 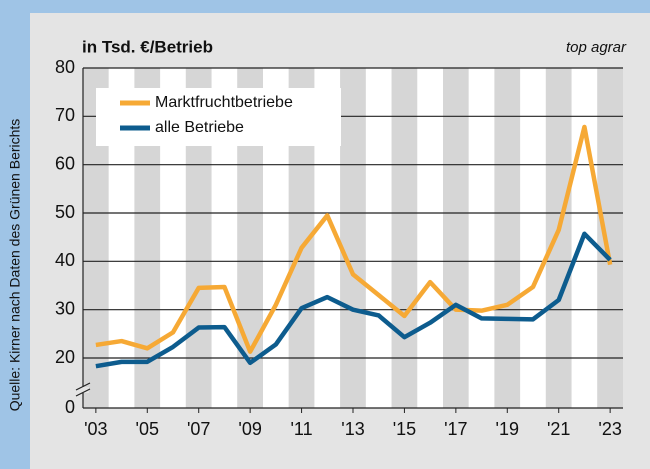 I want to click on y-tick-label: 70, so click(x=65, y=115).